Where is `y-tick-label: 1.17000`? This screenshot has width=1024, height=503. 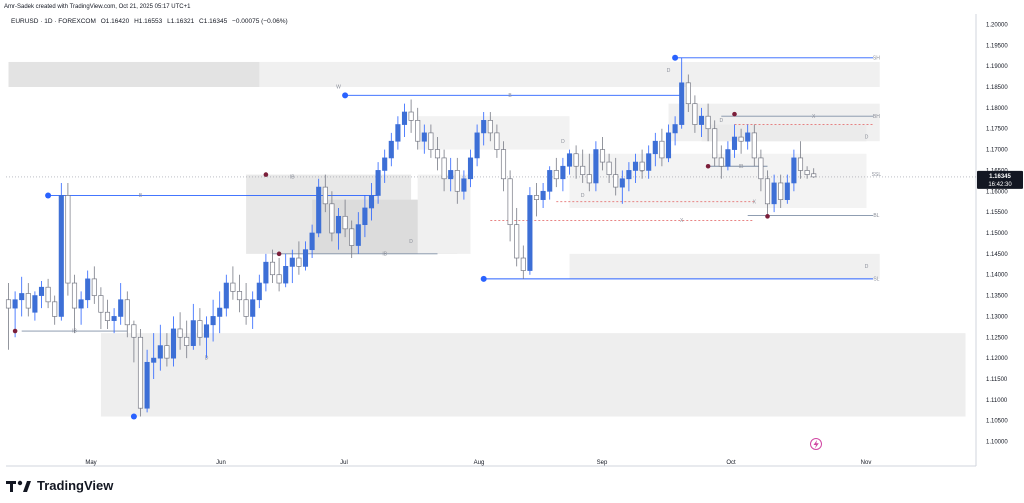
y-tick-label: 1.17000 is located at coordinates (997, 151).